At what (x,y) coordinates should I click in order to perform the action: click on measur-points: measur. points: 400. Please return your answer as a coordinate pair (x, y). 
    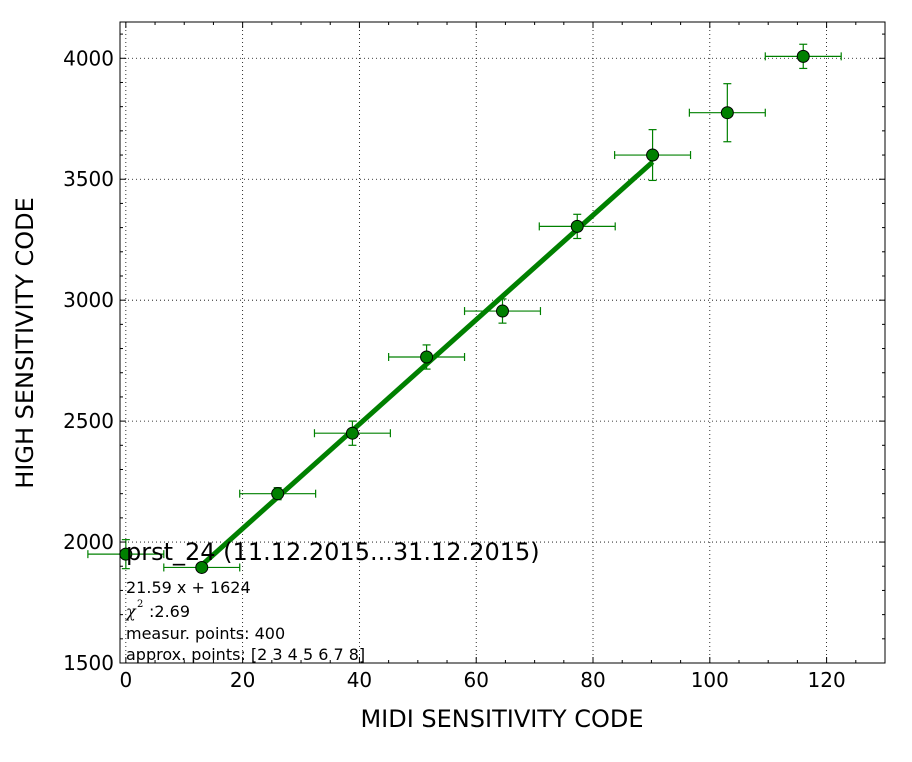
    Looking at the image, I should click on (205, 633).